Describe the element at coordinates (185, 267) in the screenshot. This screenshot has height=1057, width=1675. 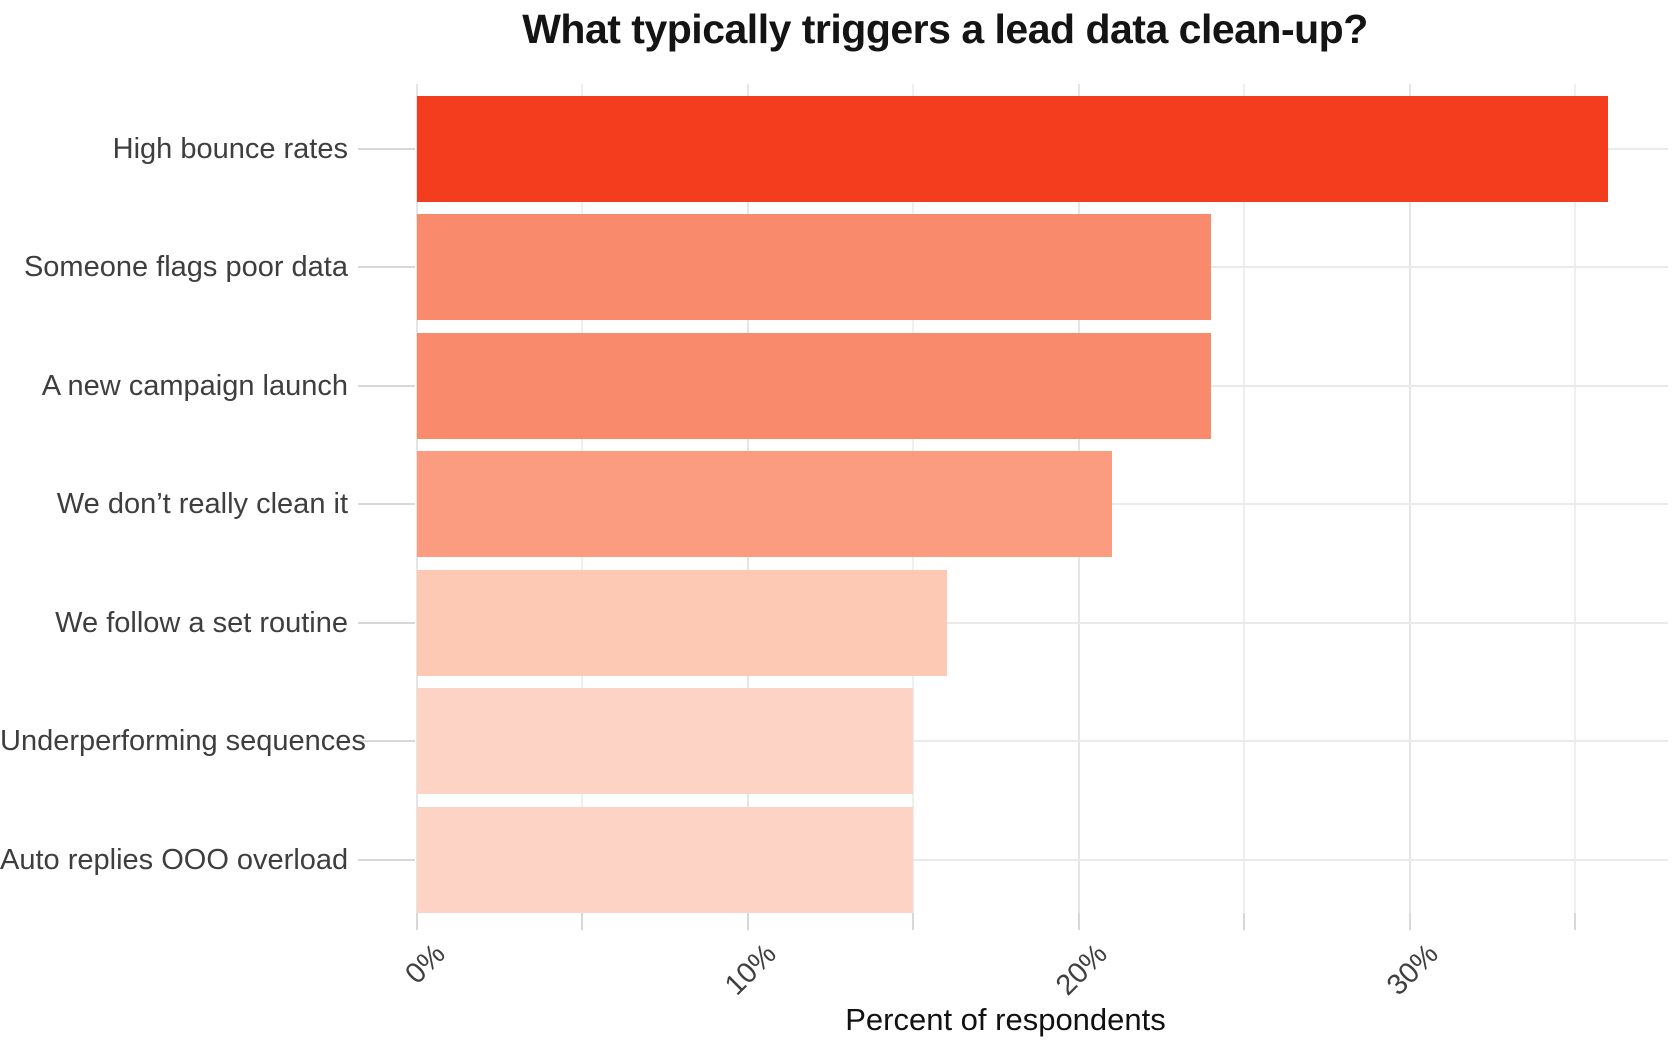
I see `category-label: Someone flags poor data` at that location.